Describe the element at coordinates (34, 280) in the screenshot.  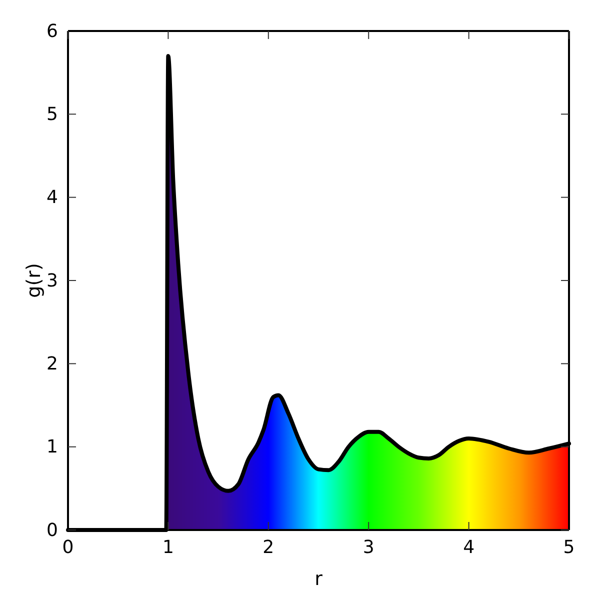
I see `y-axis-title: g(r)` at that location.